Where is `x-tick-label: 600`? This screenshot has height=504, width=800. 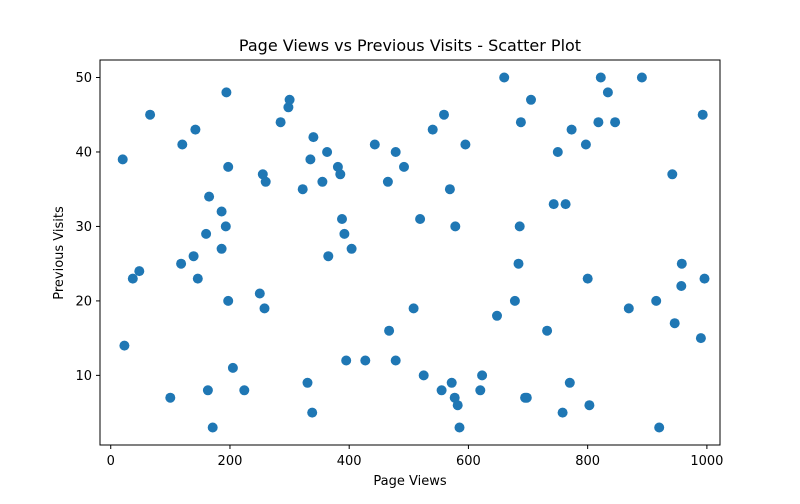 x-tick-label: 600 is located at coordinates (468, 461).